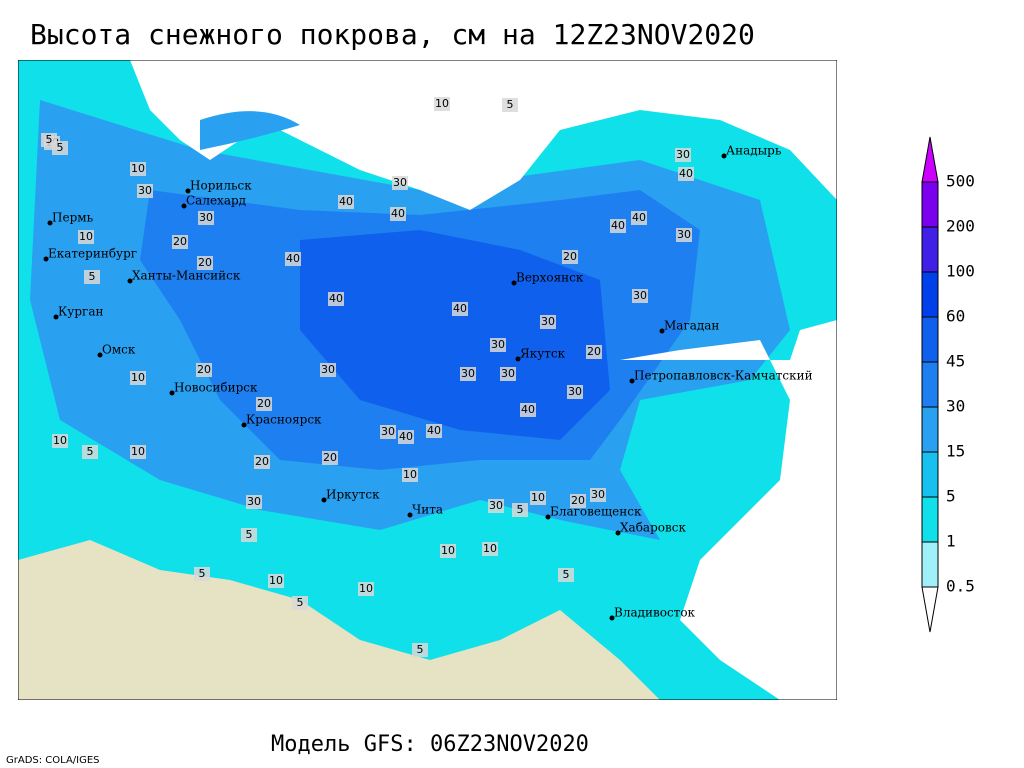 Image resolution: width=1024 pixels, height=768 pixels. What do you see at coordinates (80, 312) in the screenshot?
I see `city-name: Курган` at bounding box center [80, 312].